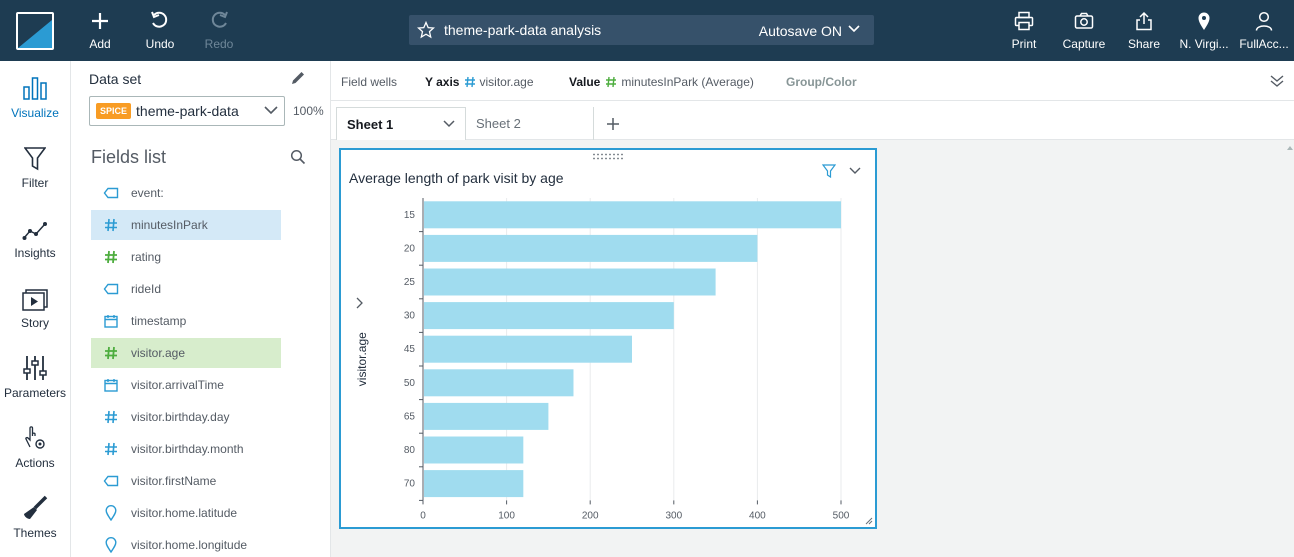  I want to click on field-item: visitor.birthday.month, so click(186, 449).